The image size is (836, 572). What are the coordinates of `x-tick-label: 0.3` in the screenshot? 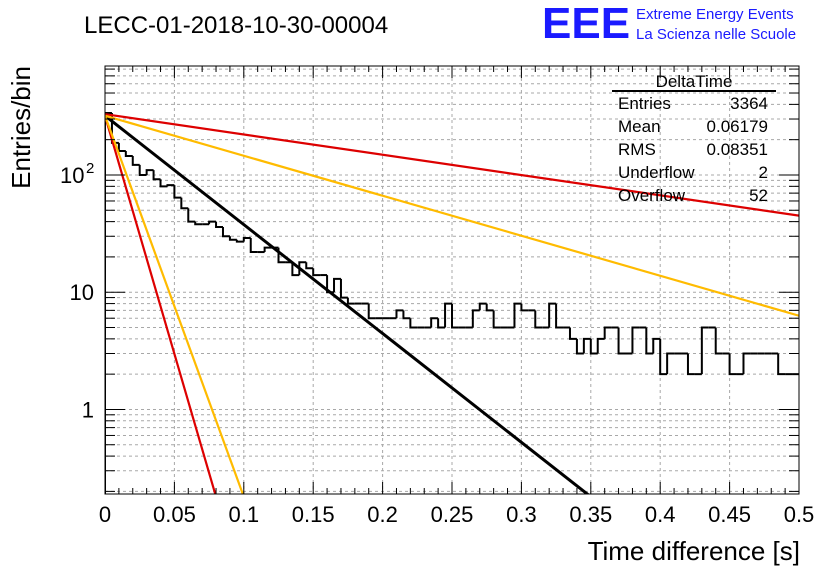 It's located at (521, 514).